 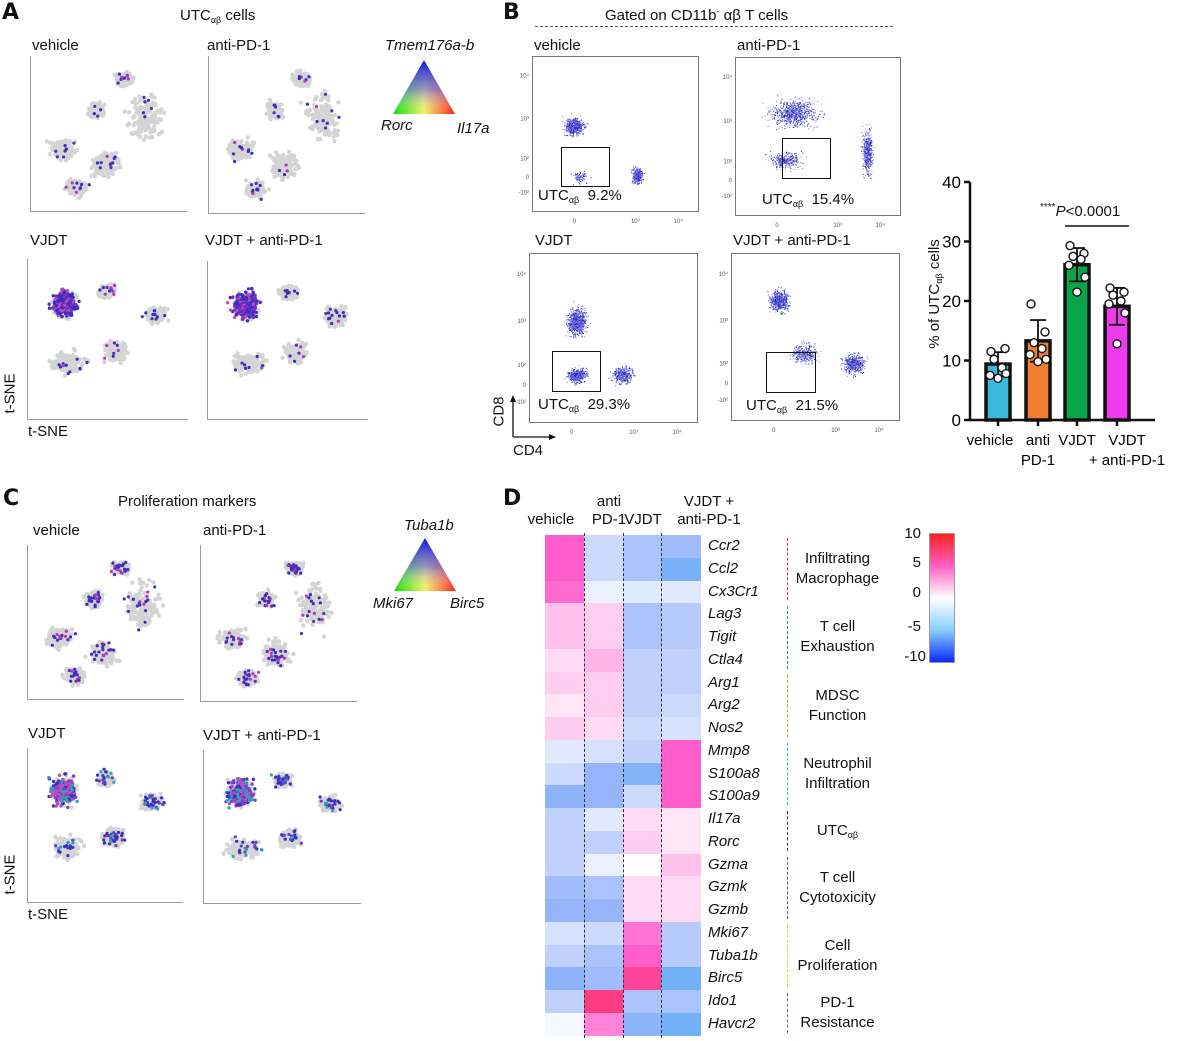 What do you see at coordinates (56, 530) in the screenshot?
I see `panel-c-label-vehicle: vehicle` at bounding box center [56, 530].